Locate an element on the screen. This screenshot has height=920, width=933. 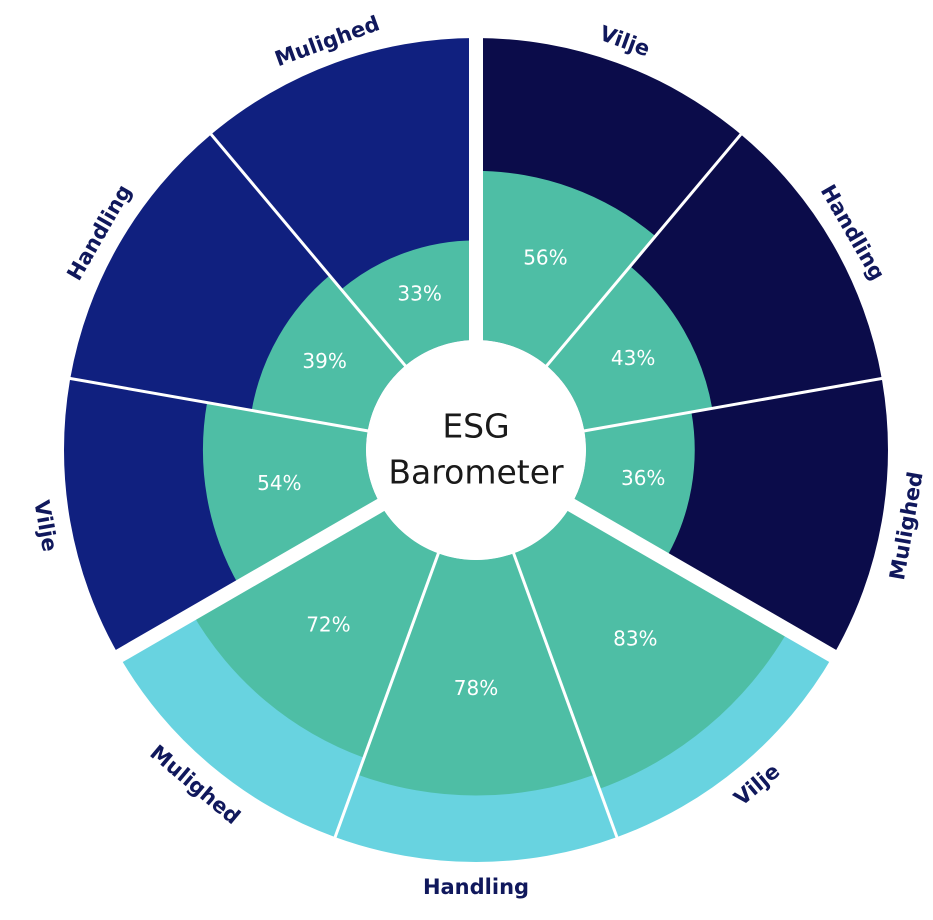
value-label: 78% is located at coordinates (476, 688).